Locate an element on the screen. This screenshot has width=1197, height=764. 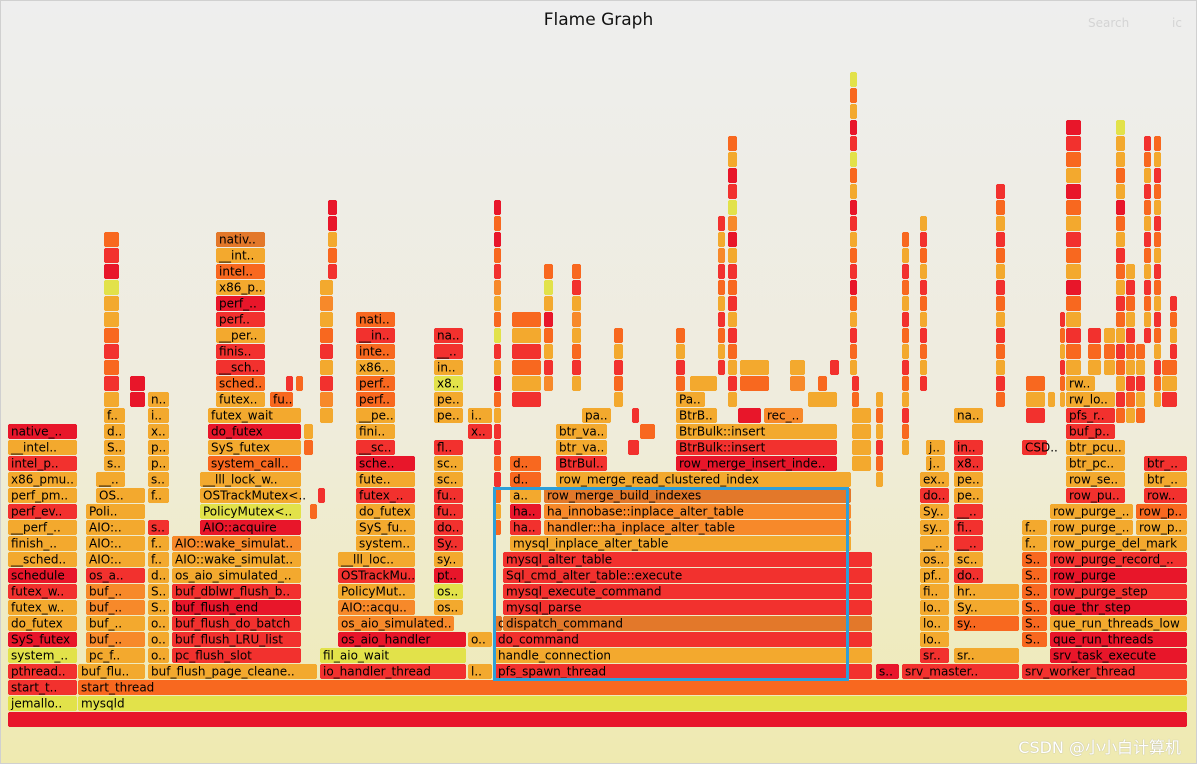
flame-frame: Sy.. is located at coordinates (934, 511).